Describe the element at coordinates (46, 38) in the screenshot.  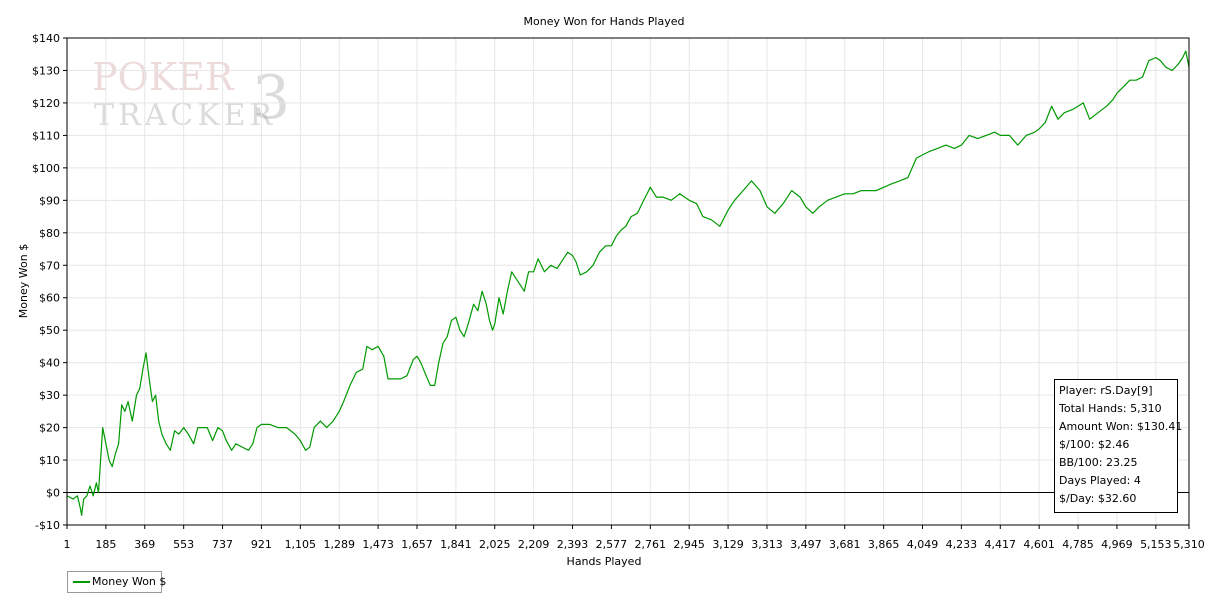
I see `y-tick-label: $140` at that location.